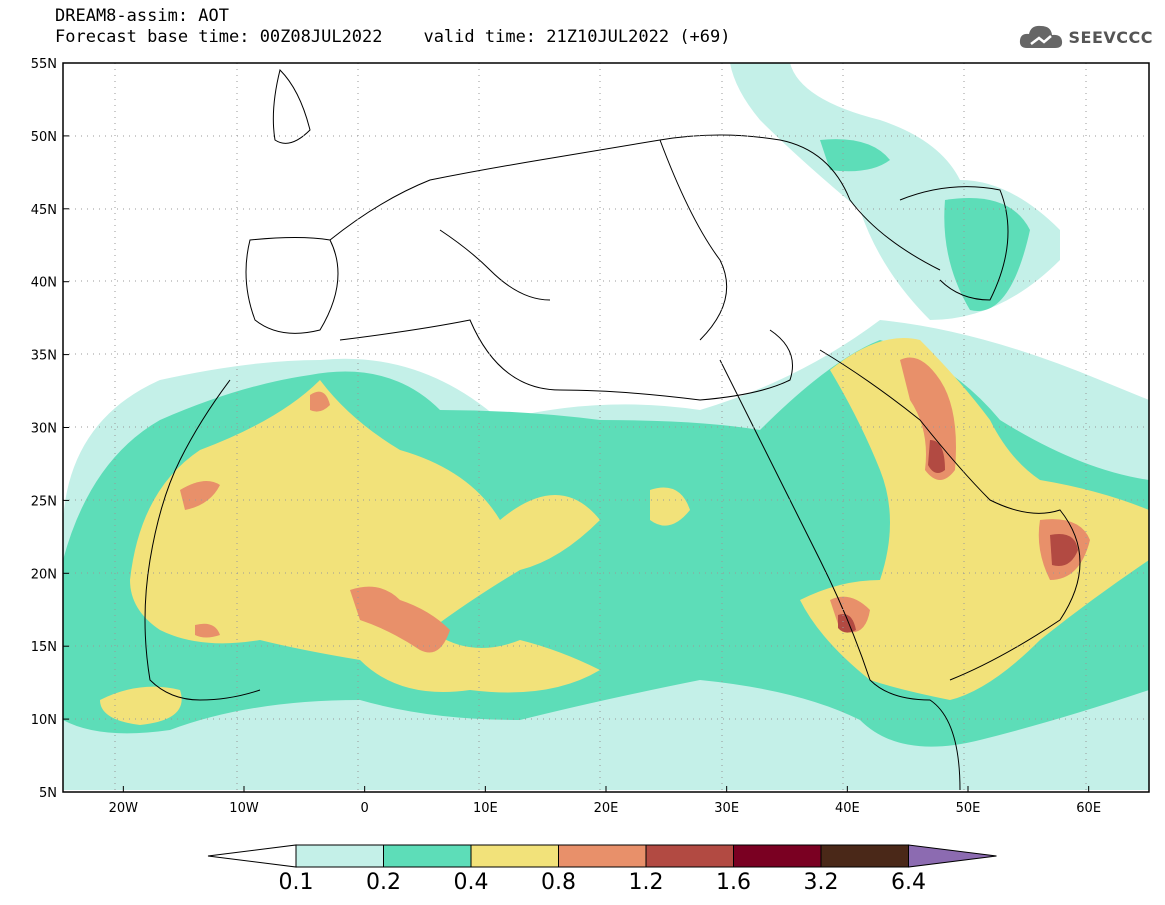 The height and width of the screenshot is (905, 1165). I want to click on lat-tick-label: 25N, so click(44, 501).